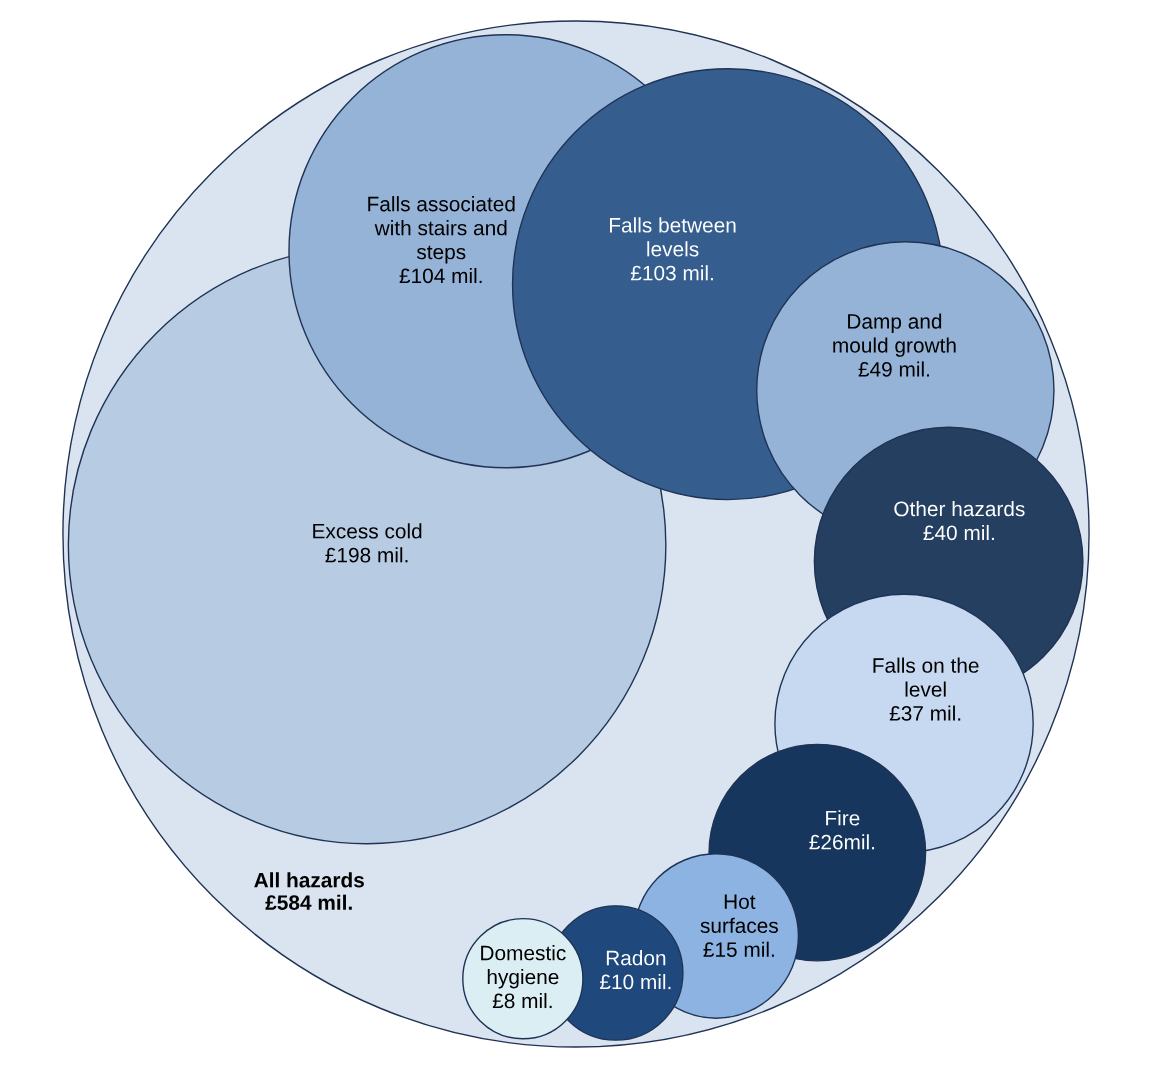  I want to click on data-label: £8 mil., so click(522, 1000).